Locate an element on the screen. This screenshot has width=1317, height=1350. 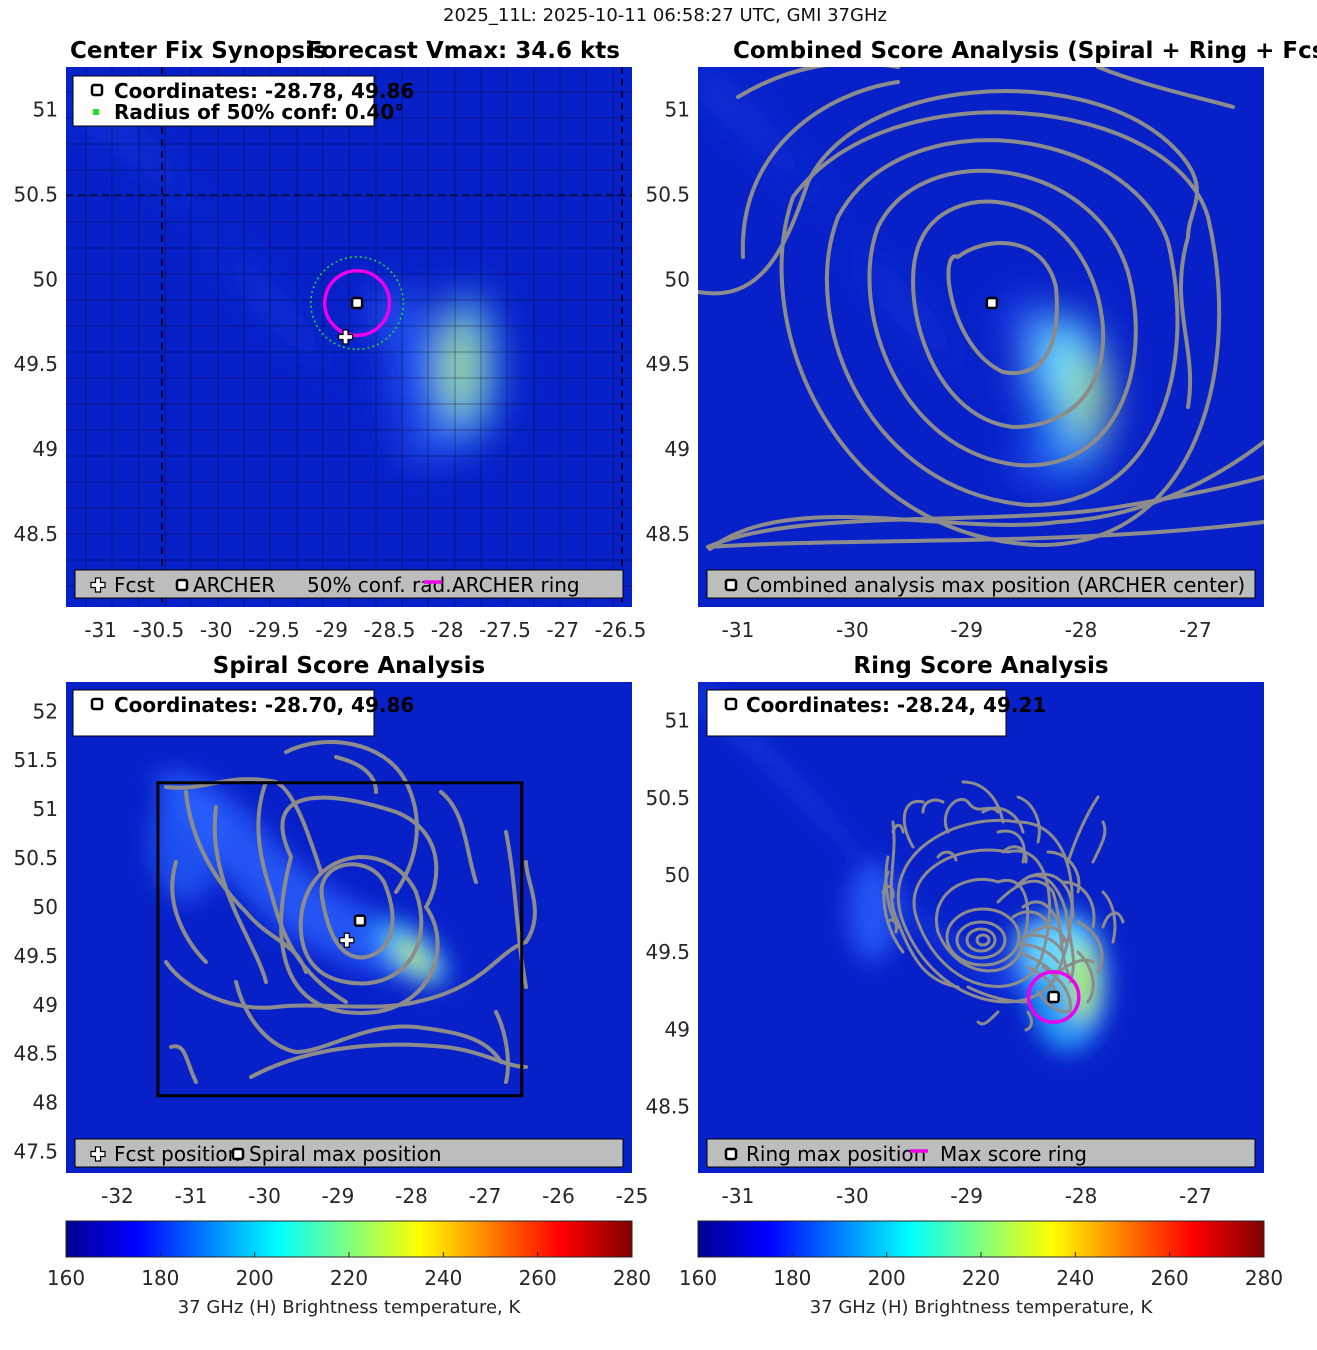
legend-spiral-max-icon is located at coordinates (238, 1154).